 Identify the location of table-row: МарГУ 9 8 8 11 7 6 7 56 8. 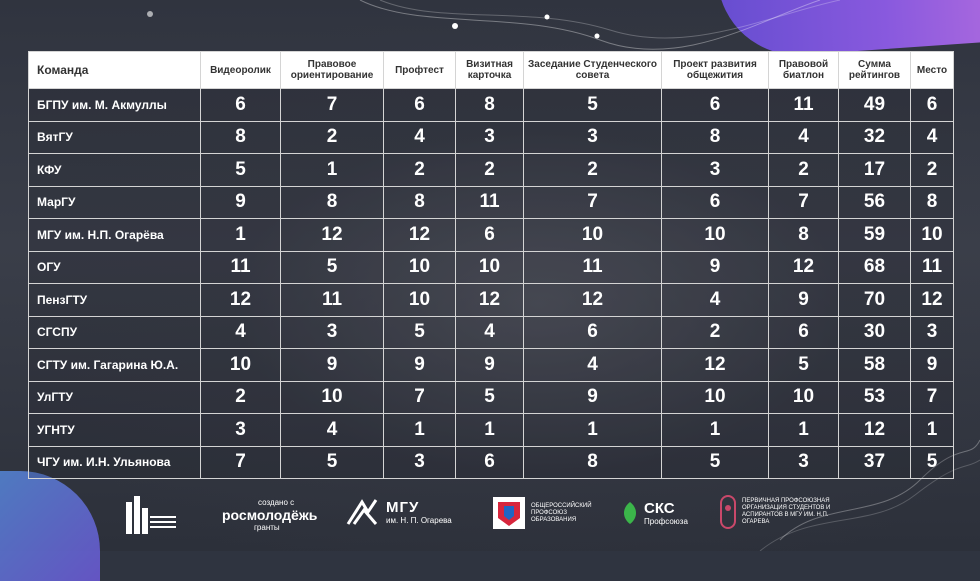
(491, 202).